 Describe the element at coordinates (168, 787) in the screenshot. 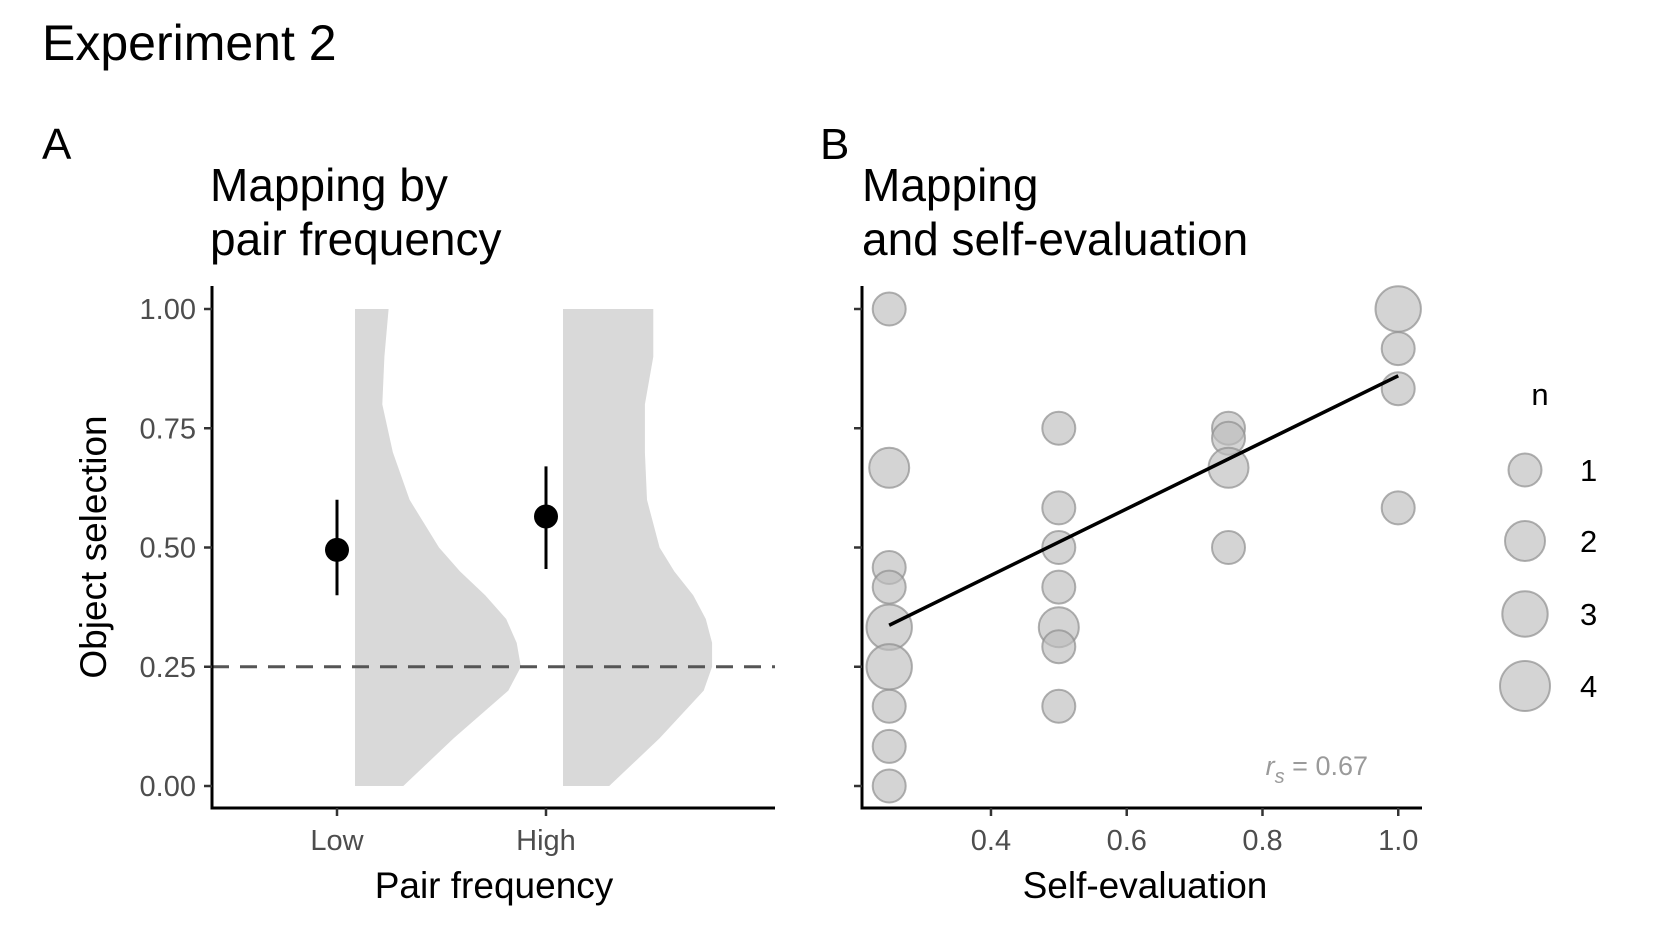

I see `y-tick-label: 0.00` at that location.